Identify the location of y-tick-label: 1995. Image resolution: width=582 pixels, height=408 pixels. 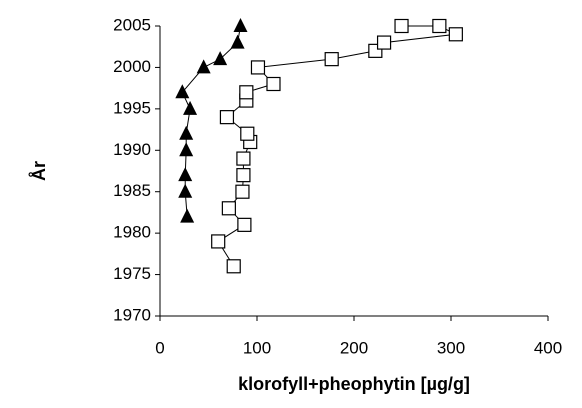
(132, 107).